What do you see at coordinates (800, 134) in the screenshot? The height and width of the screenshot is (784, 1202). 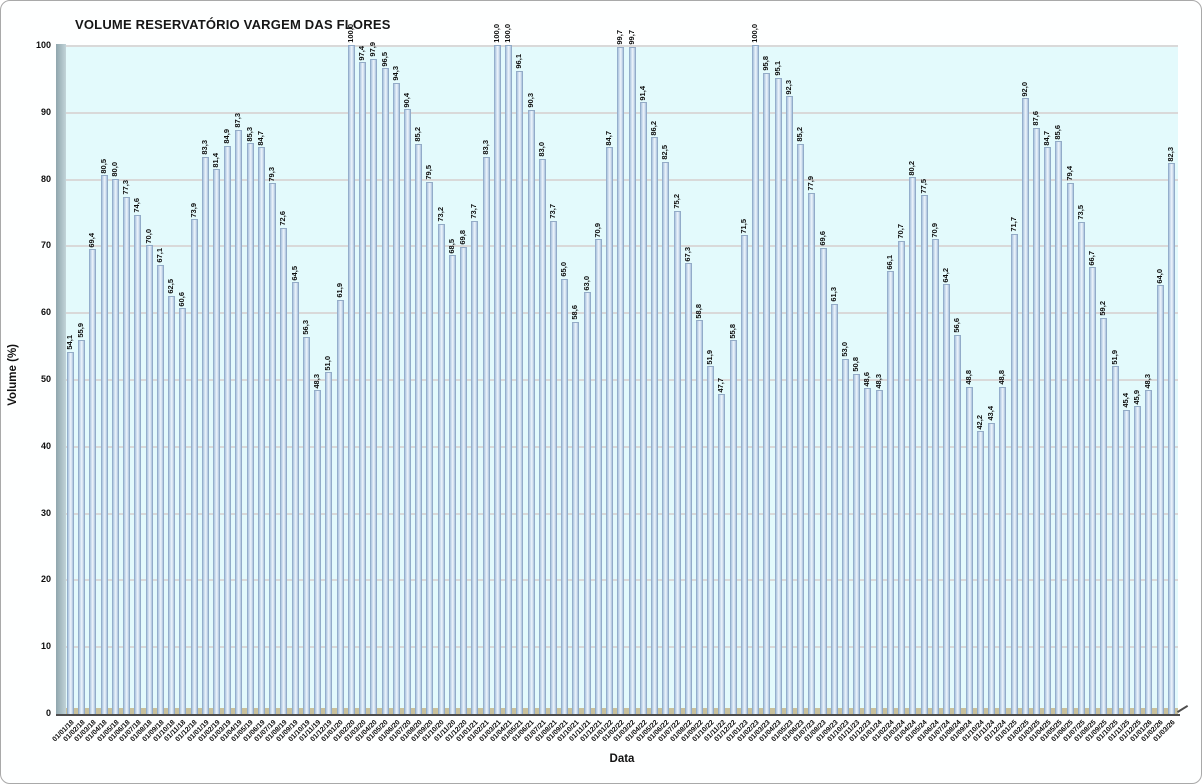 I see `bar-value-label: 85,2` at bounding box center [800, 134].